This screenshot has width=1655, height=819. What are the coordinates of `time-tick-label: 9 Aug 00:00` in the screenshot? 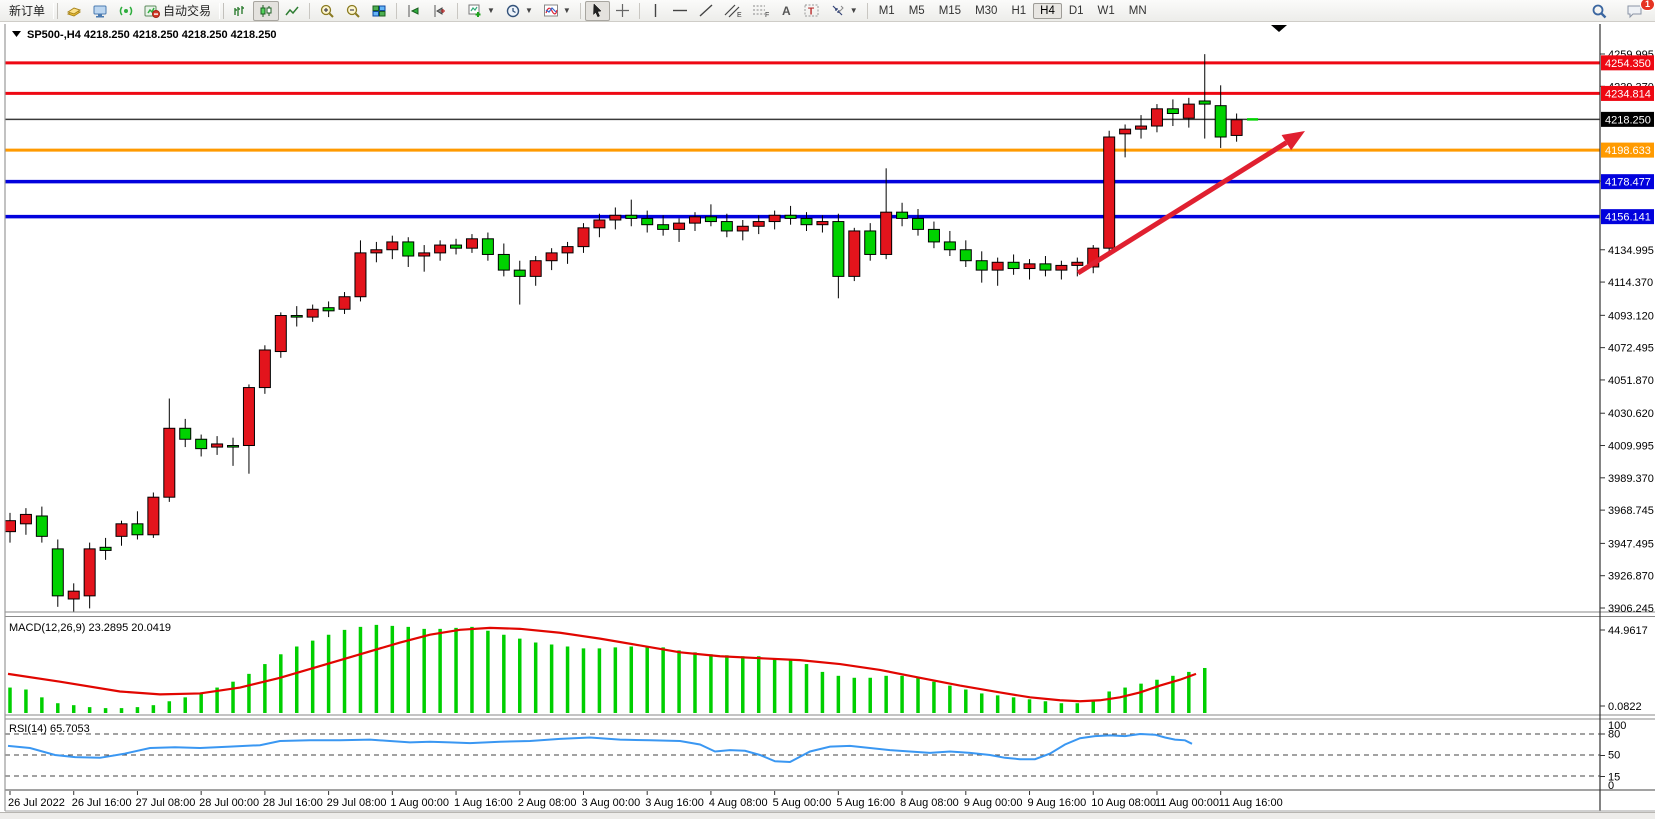 It's located at (993, 803).